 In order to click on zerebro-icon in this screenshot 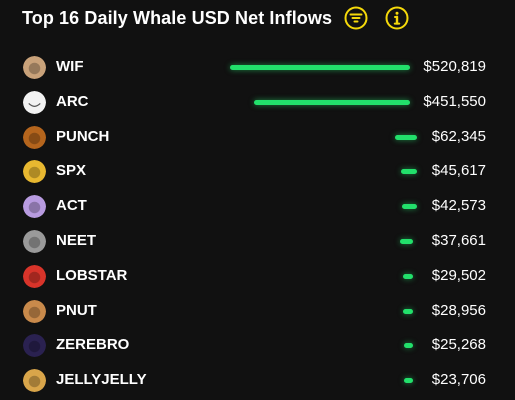, I will do `click(34, 346)`.